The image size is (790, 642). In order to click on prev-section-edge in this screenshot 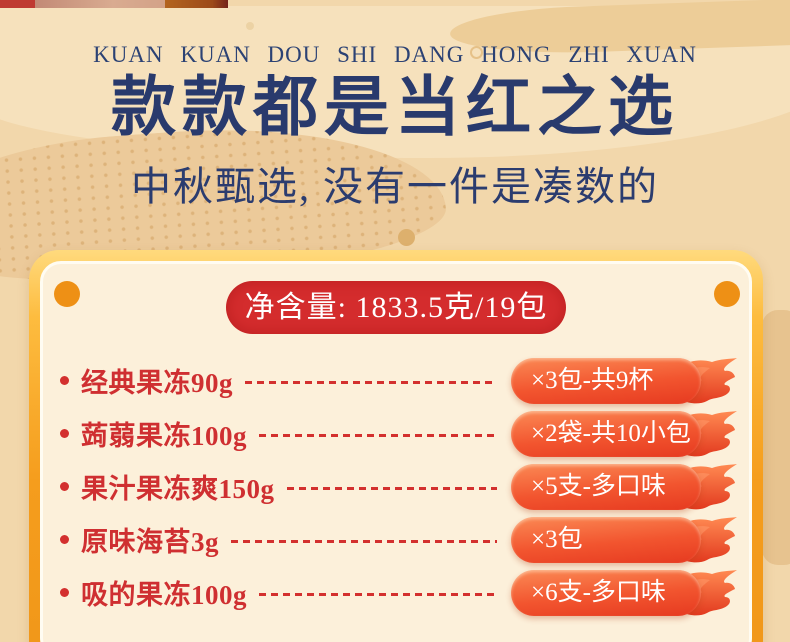, I will do `click(395, 4)`.